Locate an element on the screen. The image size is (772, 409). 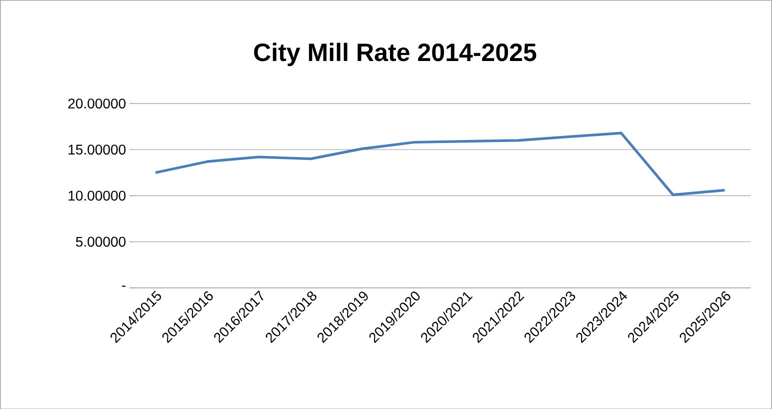
y-tick-label: 10.00000 is located at coordinates (97, 195).